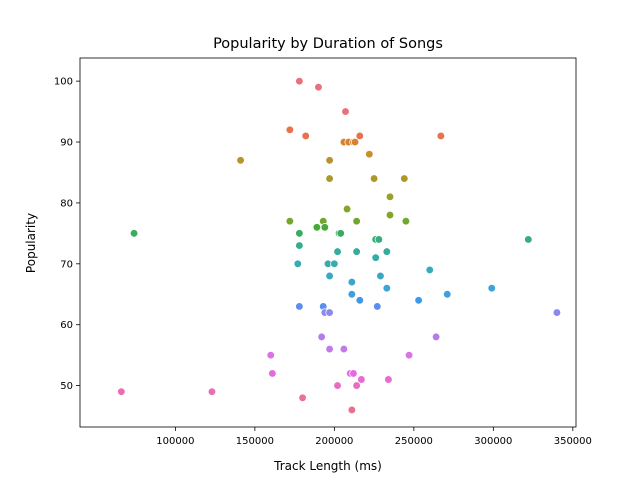 The width and height of the screenshot is (640, 480). Describe the element at coordinates (573, 441) in the screenshot. I see `x-tick-label: 350000` at that location.